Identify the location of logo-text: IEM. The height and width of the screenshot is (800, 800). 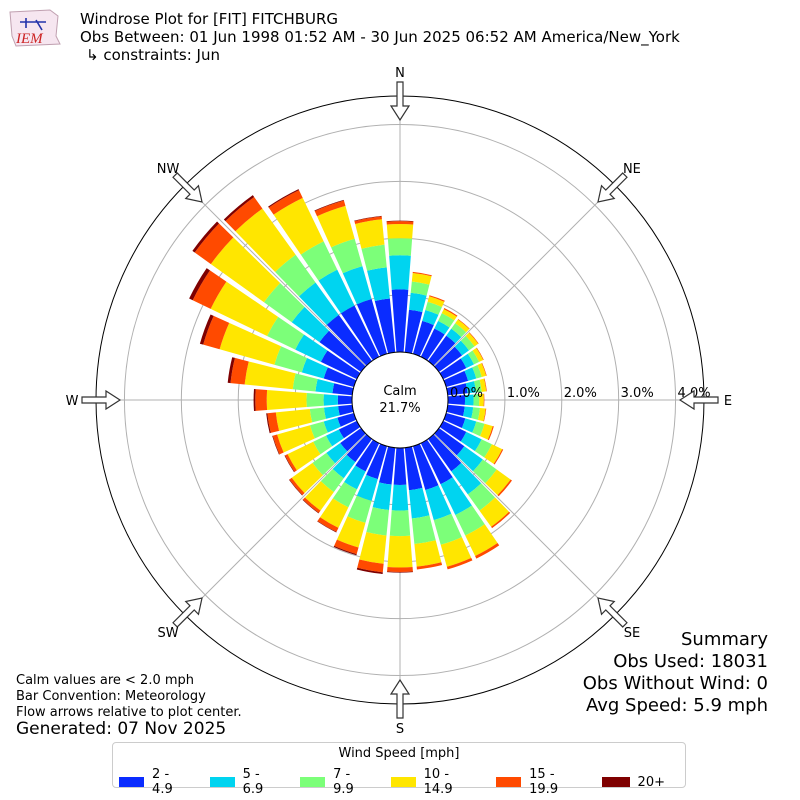
(29, 39).